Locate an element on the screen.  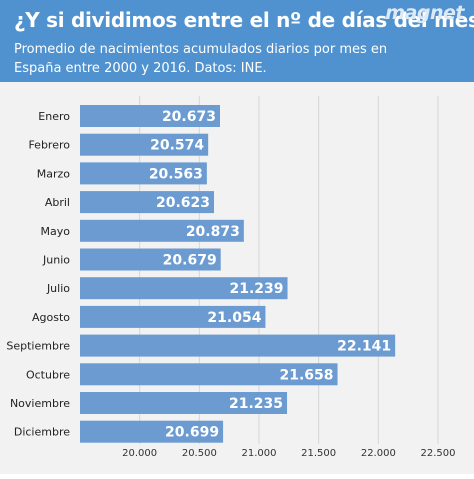
brand-logo: magnet is located at coordinates (424, 13).